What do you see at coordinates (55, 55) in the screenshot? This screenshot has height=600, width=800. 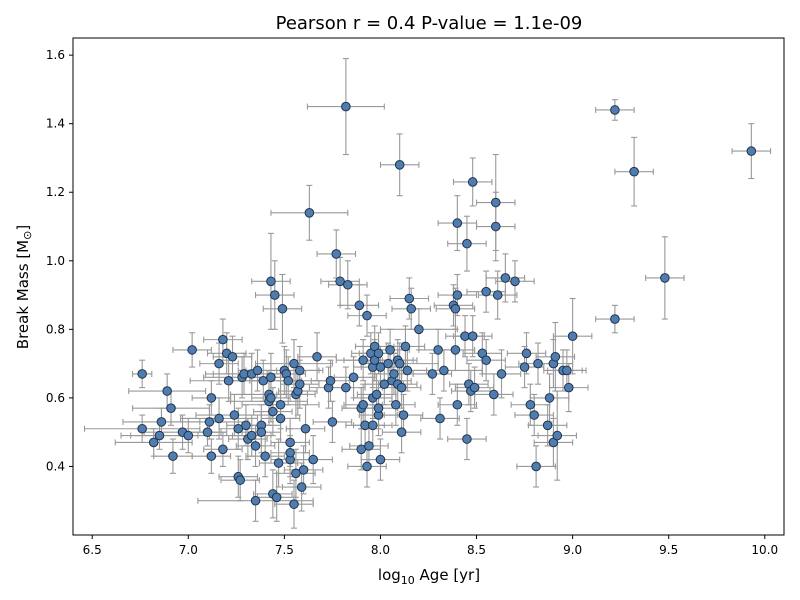 I see `y-tick-label: 1.6` at bounding box center [55, 55].